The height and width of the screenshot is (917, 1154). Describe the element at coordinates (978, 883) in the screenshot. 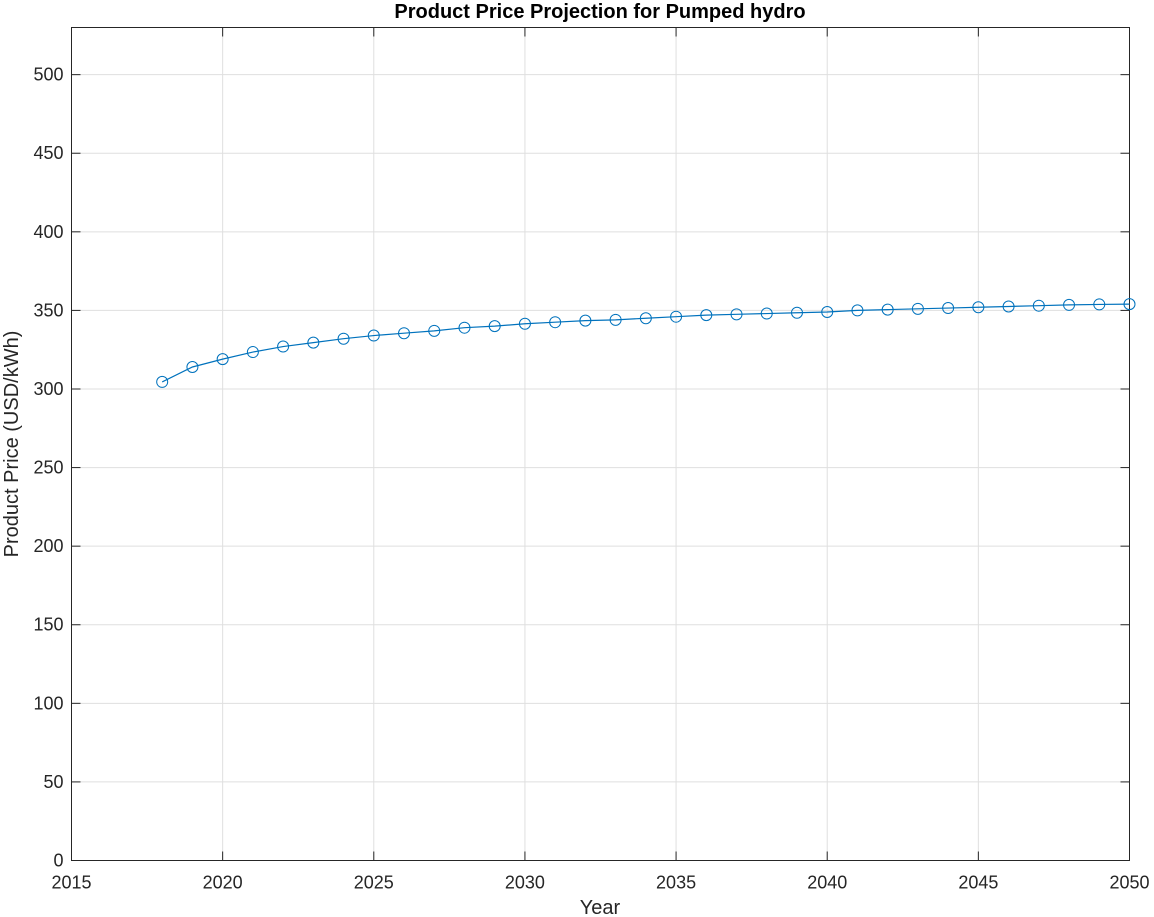

I see `x-tick-label: 2045` at that location.